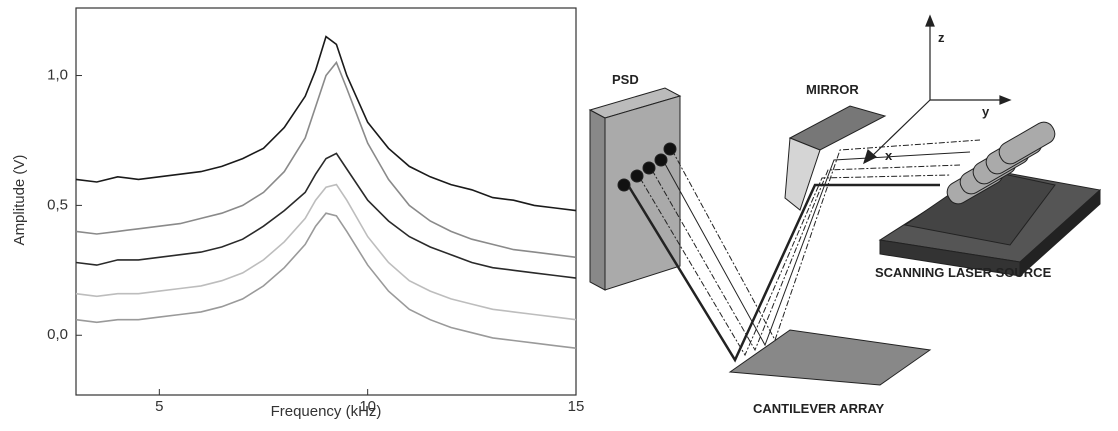  I want to click on z-label: z, so click(941, 37).